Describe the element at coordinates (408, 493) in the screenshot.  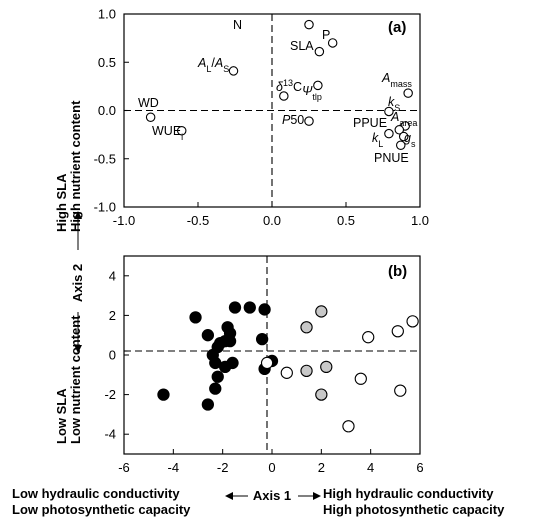
I see `axis1-right-line1: High hydraulic conductivity` at that location.